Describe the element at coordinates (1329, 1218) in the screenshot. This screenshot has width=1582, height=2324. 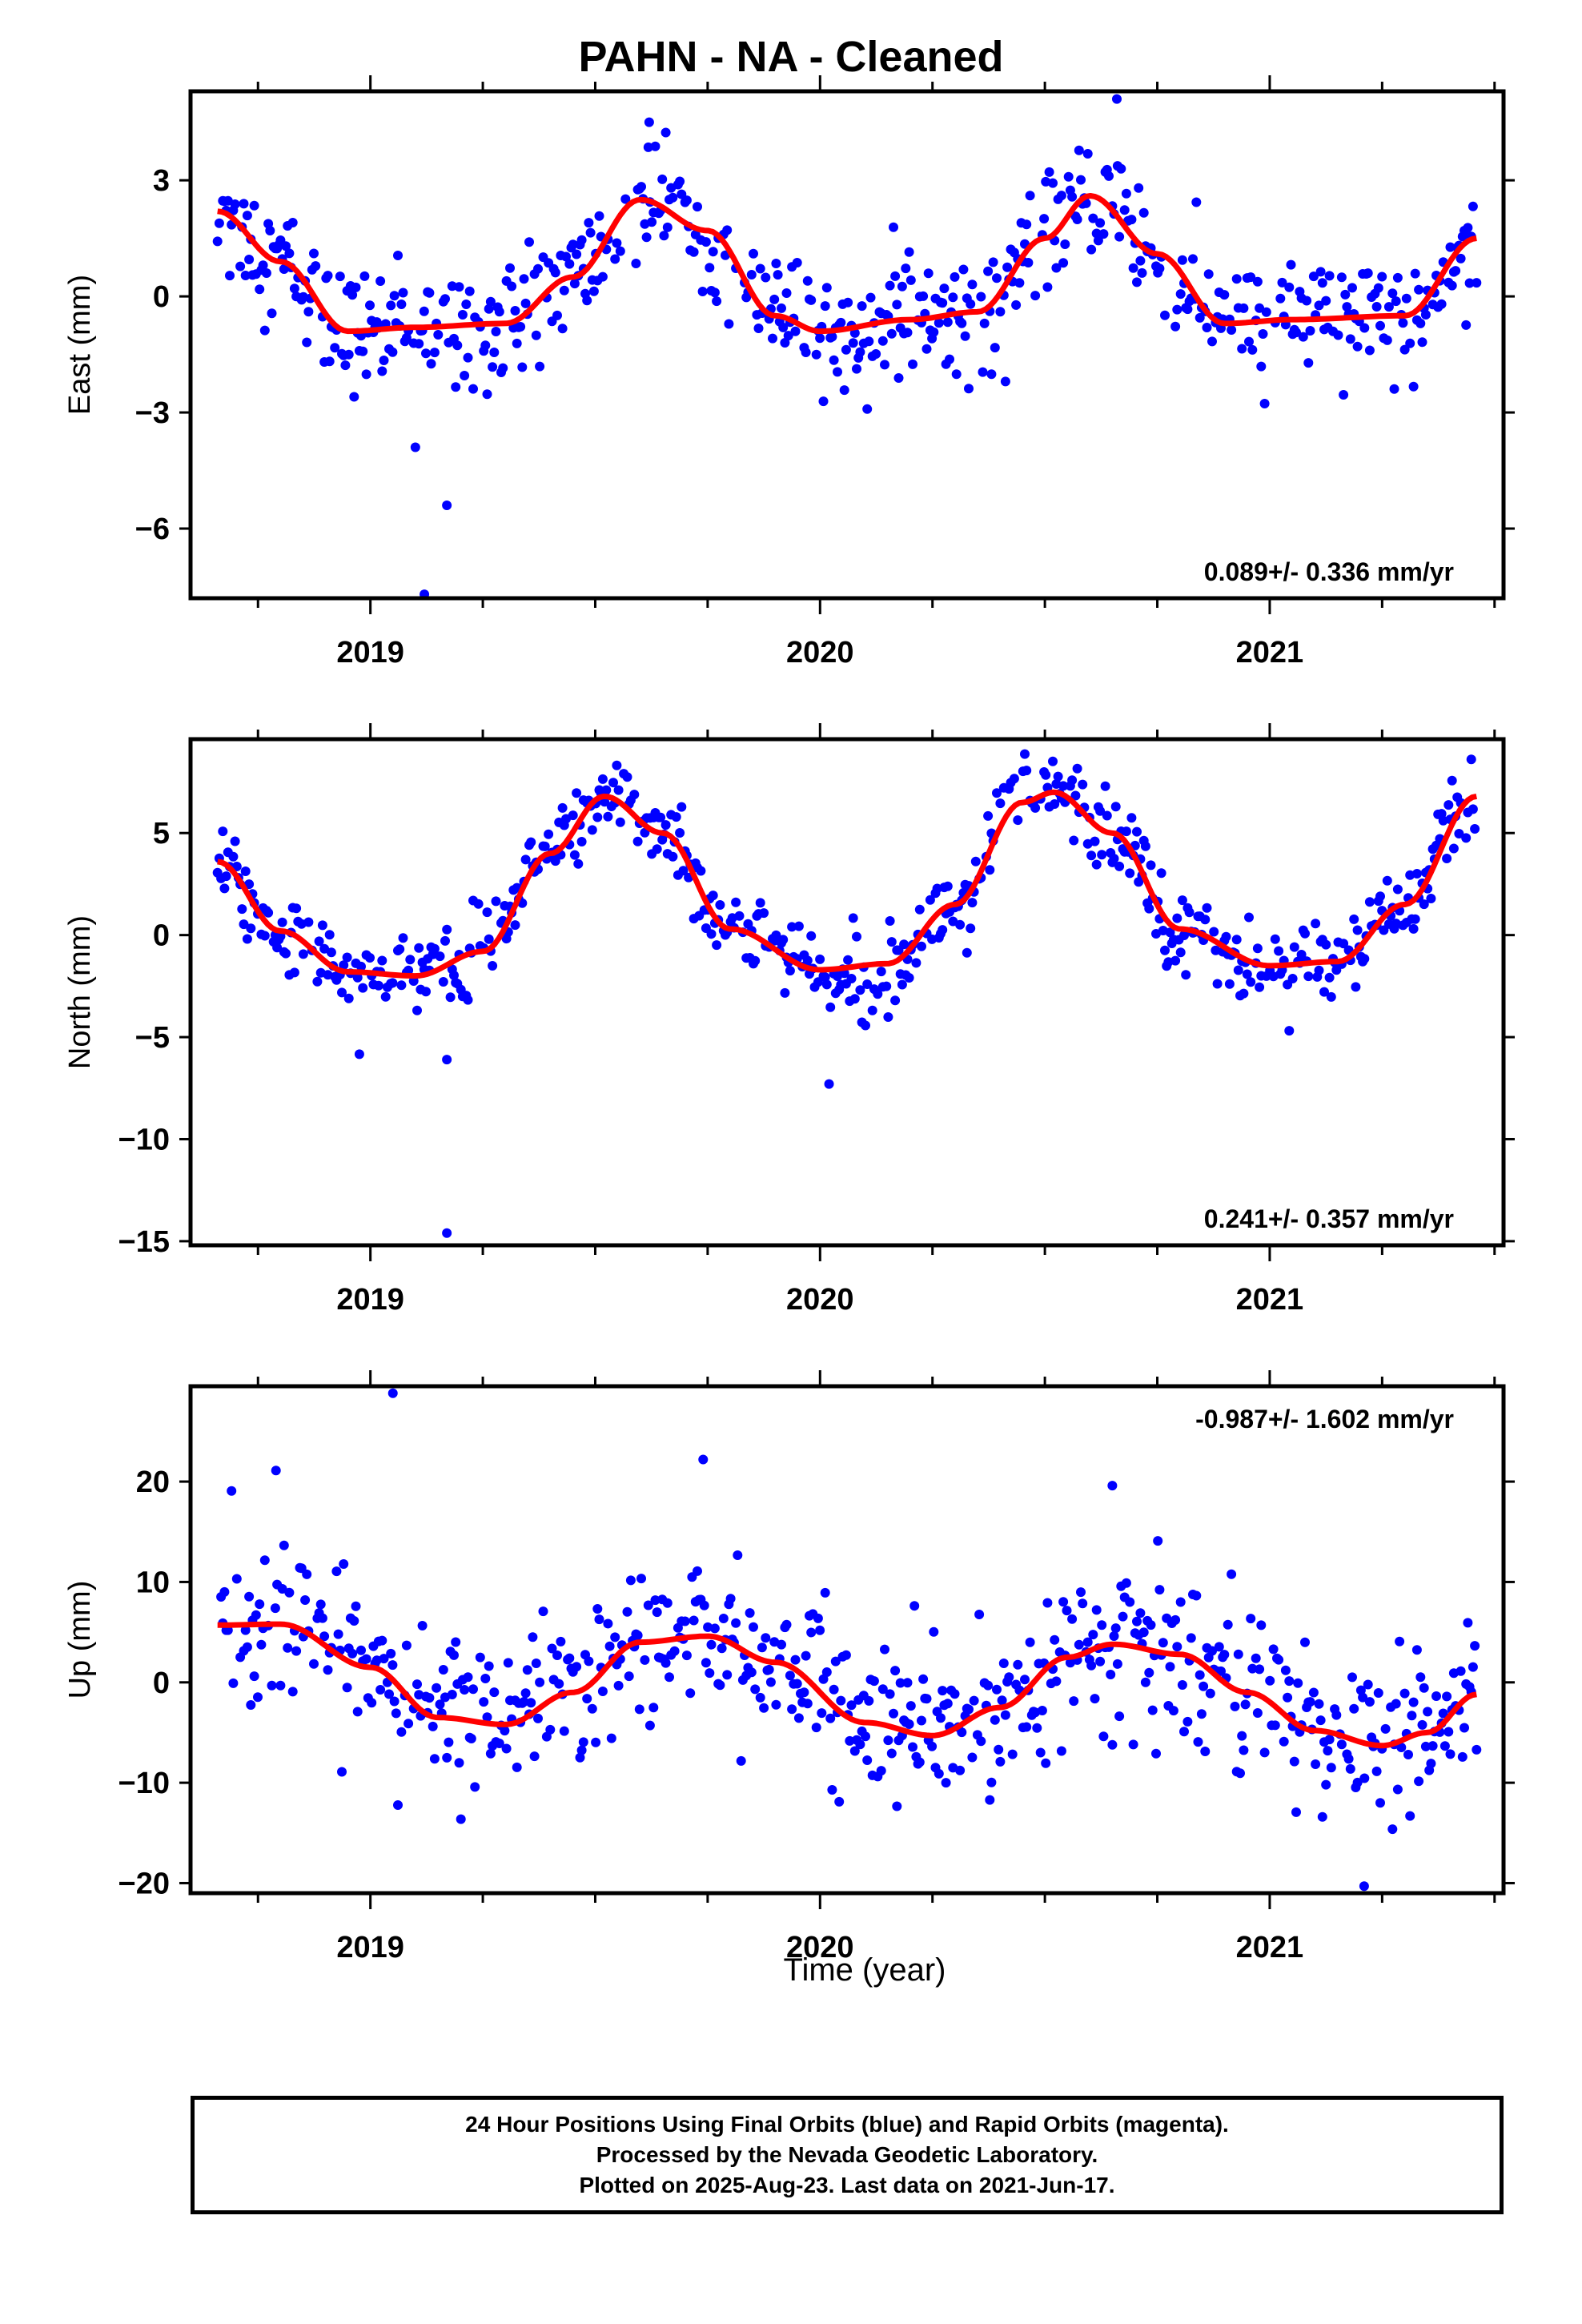
I see `north-rate-label: 0.241+/- 0.357 mm/yr` at that location.